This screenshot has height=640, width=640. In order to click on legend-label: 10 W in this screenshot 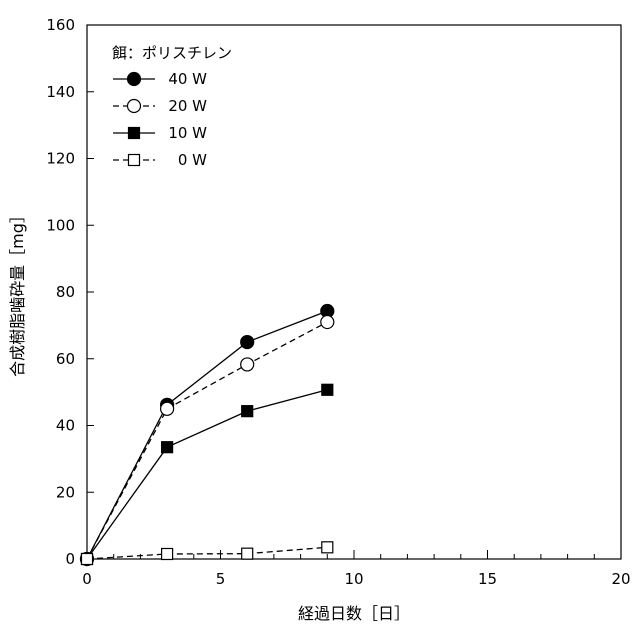, I will do `click(187, 133)`.